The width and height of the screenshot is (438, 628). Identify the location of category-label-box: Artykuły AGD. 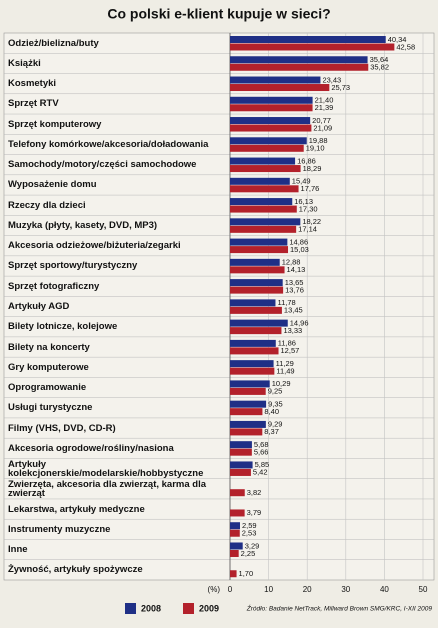
(38, 307).